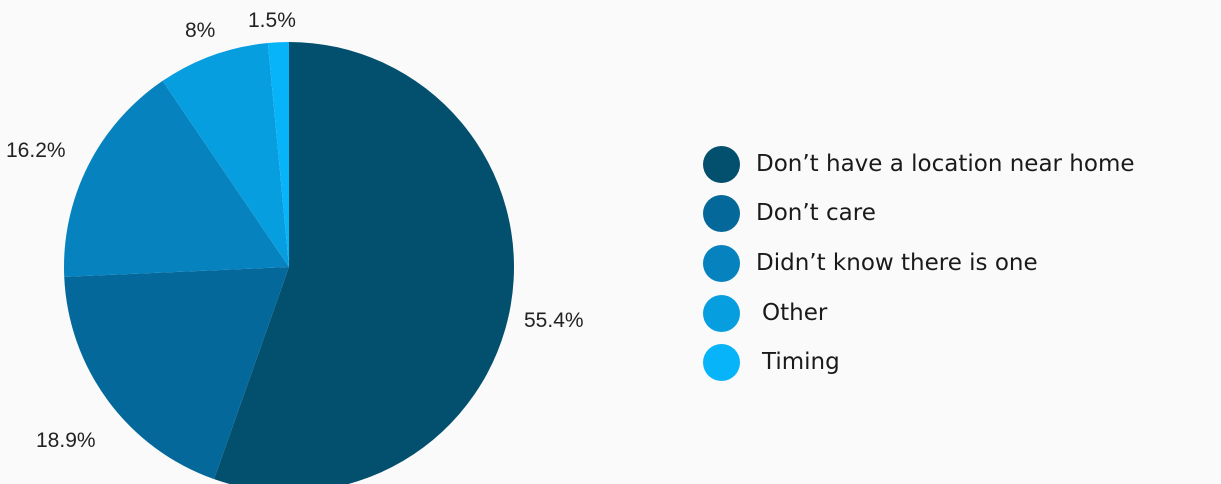  Describe the element at coordinates (200, 30) in the screenshot. I see `pie-value-label: 8%` at that location.